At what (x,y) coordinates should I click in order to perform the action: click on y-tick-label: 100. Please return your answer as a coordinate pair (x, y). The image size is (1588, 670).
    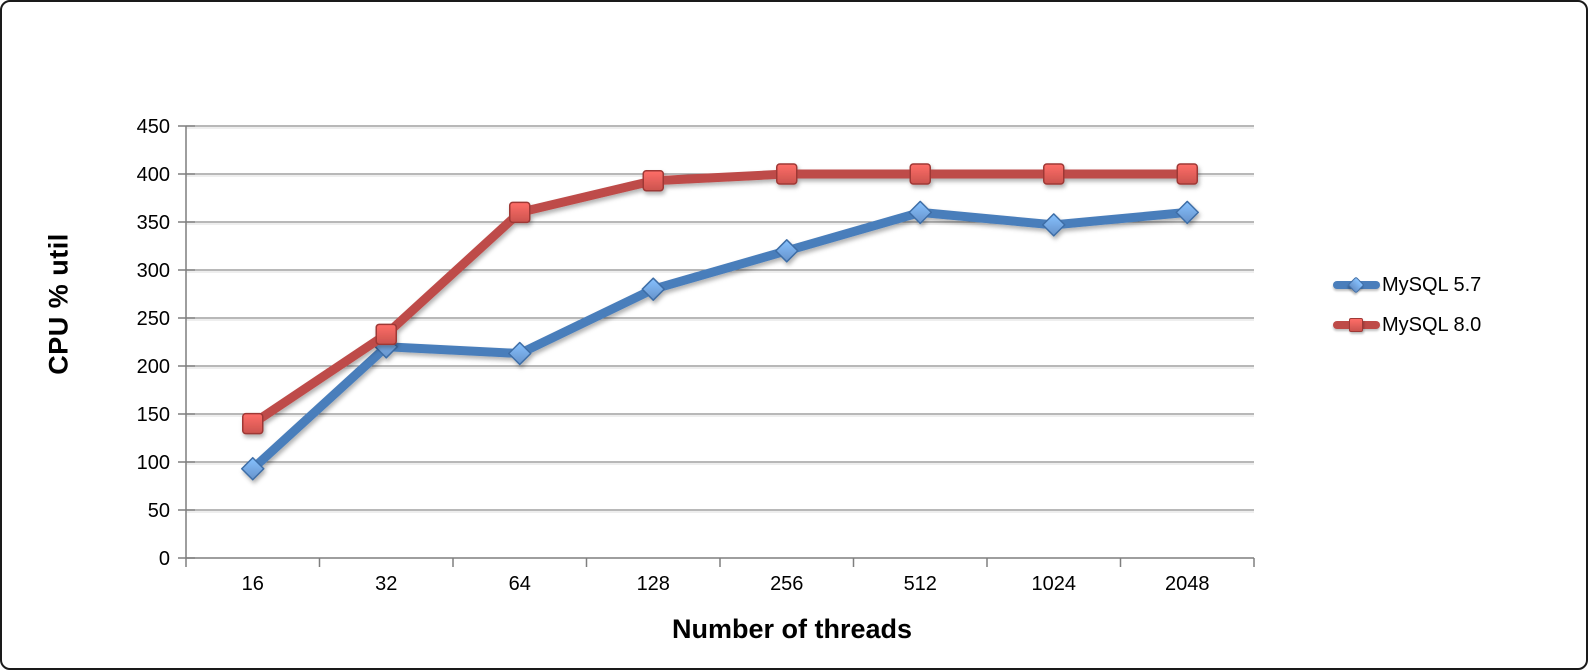
    Looking at the image, I should click on (153, 463).